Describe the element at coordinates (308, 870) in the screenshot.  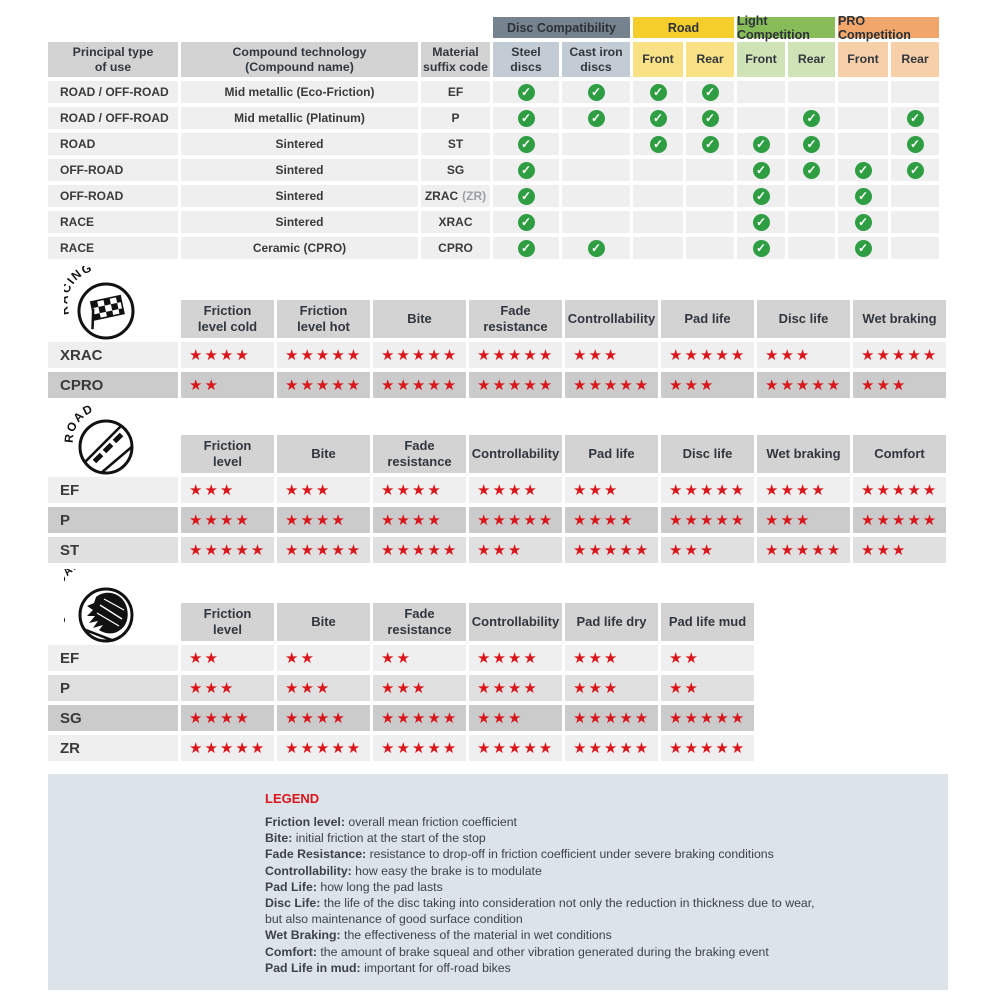
I see `legend-term: Controllability:` at that location.